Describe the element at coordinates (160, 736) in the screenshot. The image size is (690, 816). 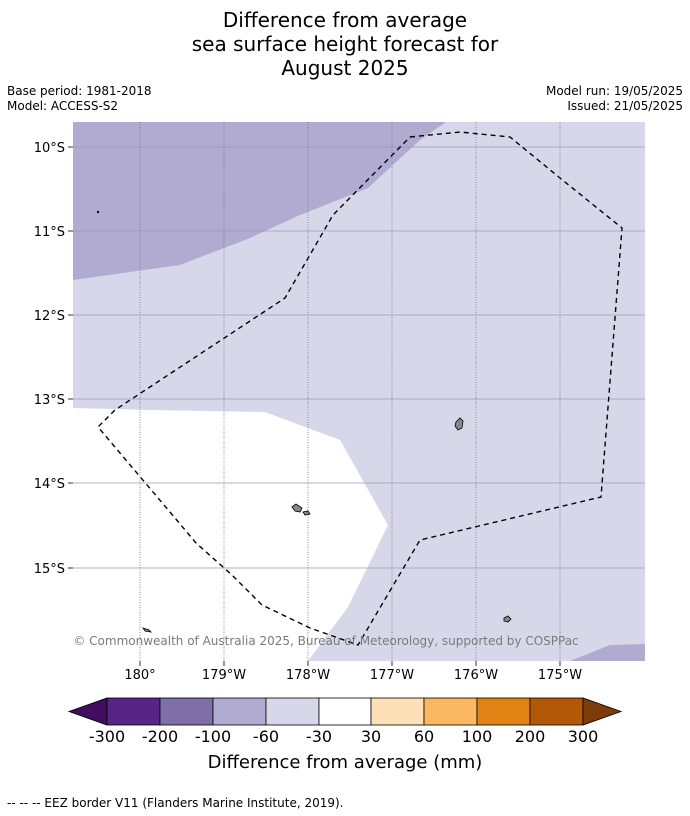
I see `colorbar-tick--200: -200` at that location.